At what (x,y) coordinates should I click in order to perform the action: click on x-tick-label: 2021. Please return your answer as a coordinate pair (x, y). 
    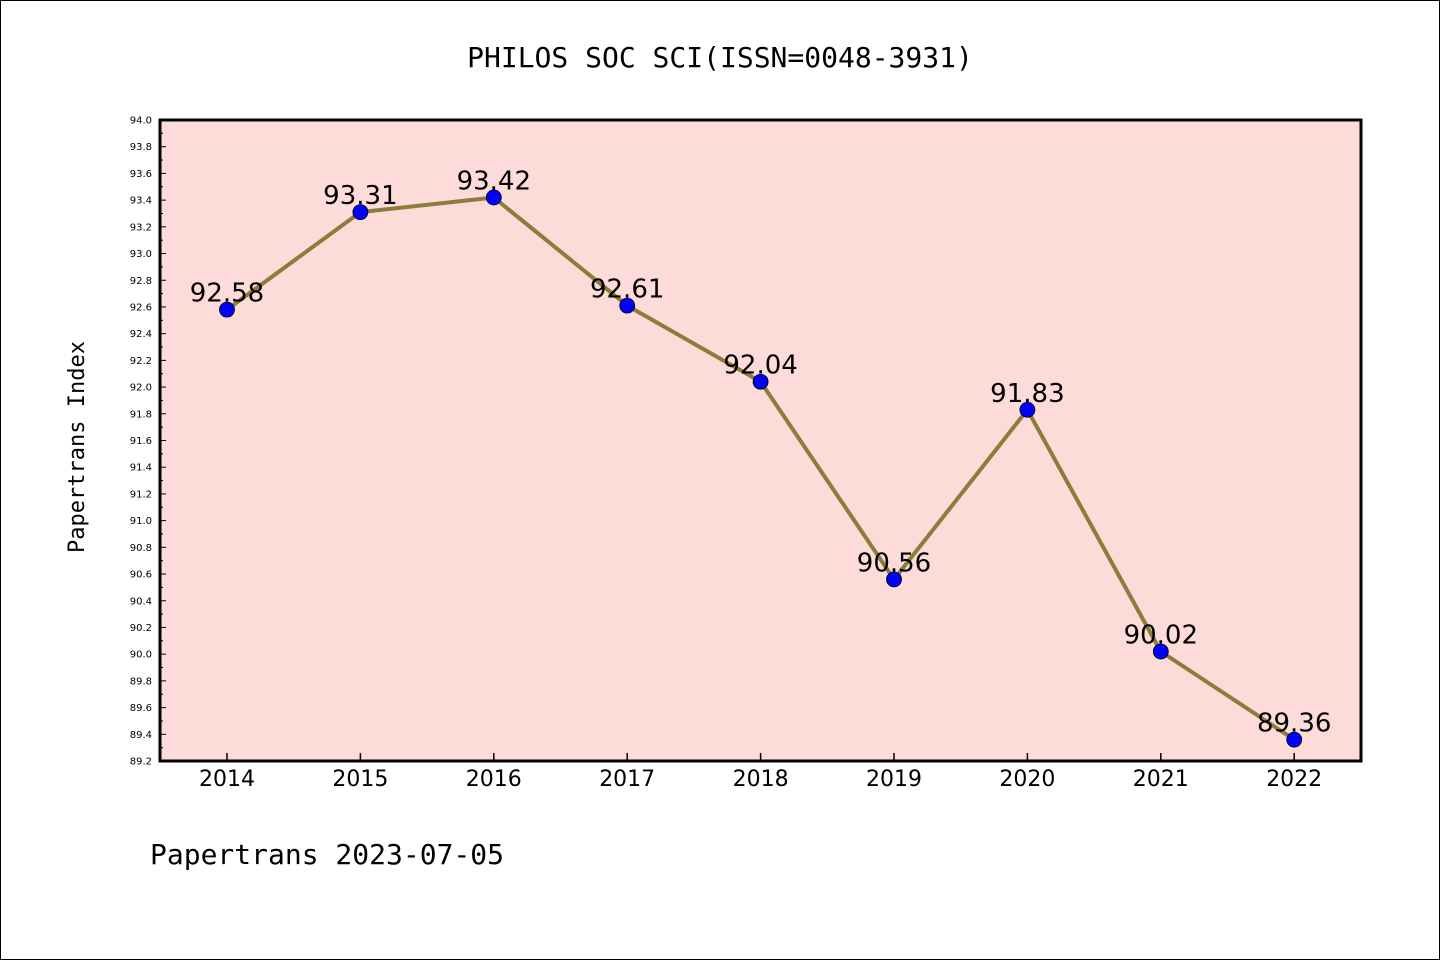
    Looking at the image, I should click on (1161, 779).